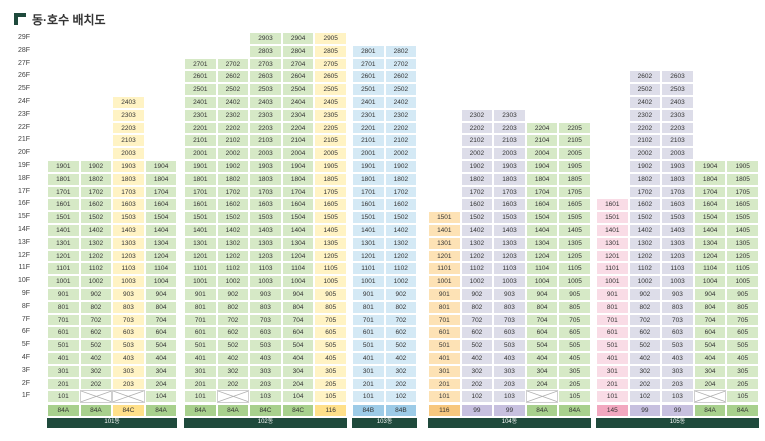  I want to click on dong-label-bar: 104동, so click(509, 423).